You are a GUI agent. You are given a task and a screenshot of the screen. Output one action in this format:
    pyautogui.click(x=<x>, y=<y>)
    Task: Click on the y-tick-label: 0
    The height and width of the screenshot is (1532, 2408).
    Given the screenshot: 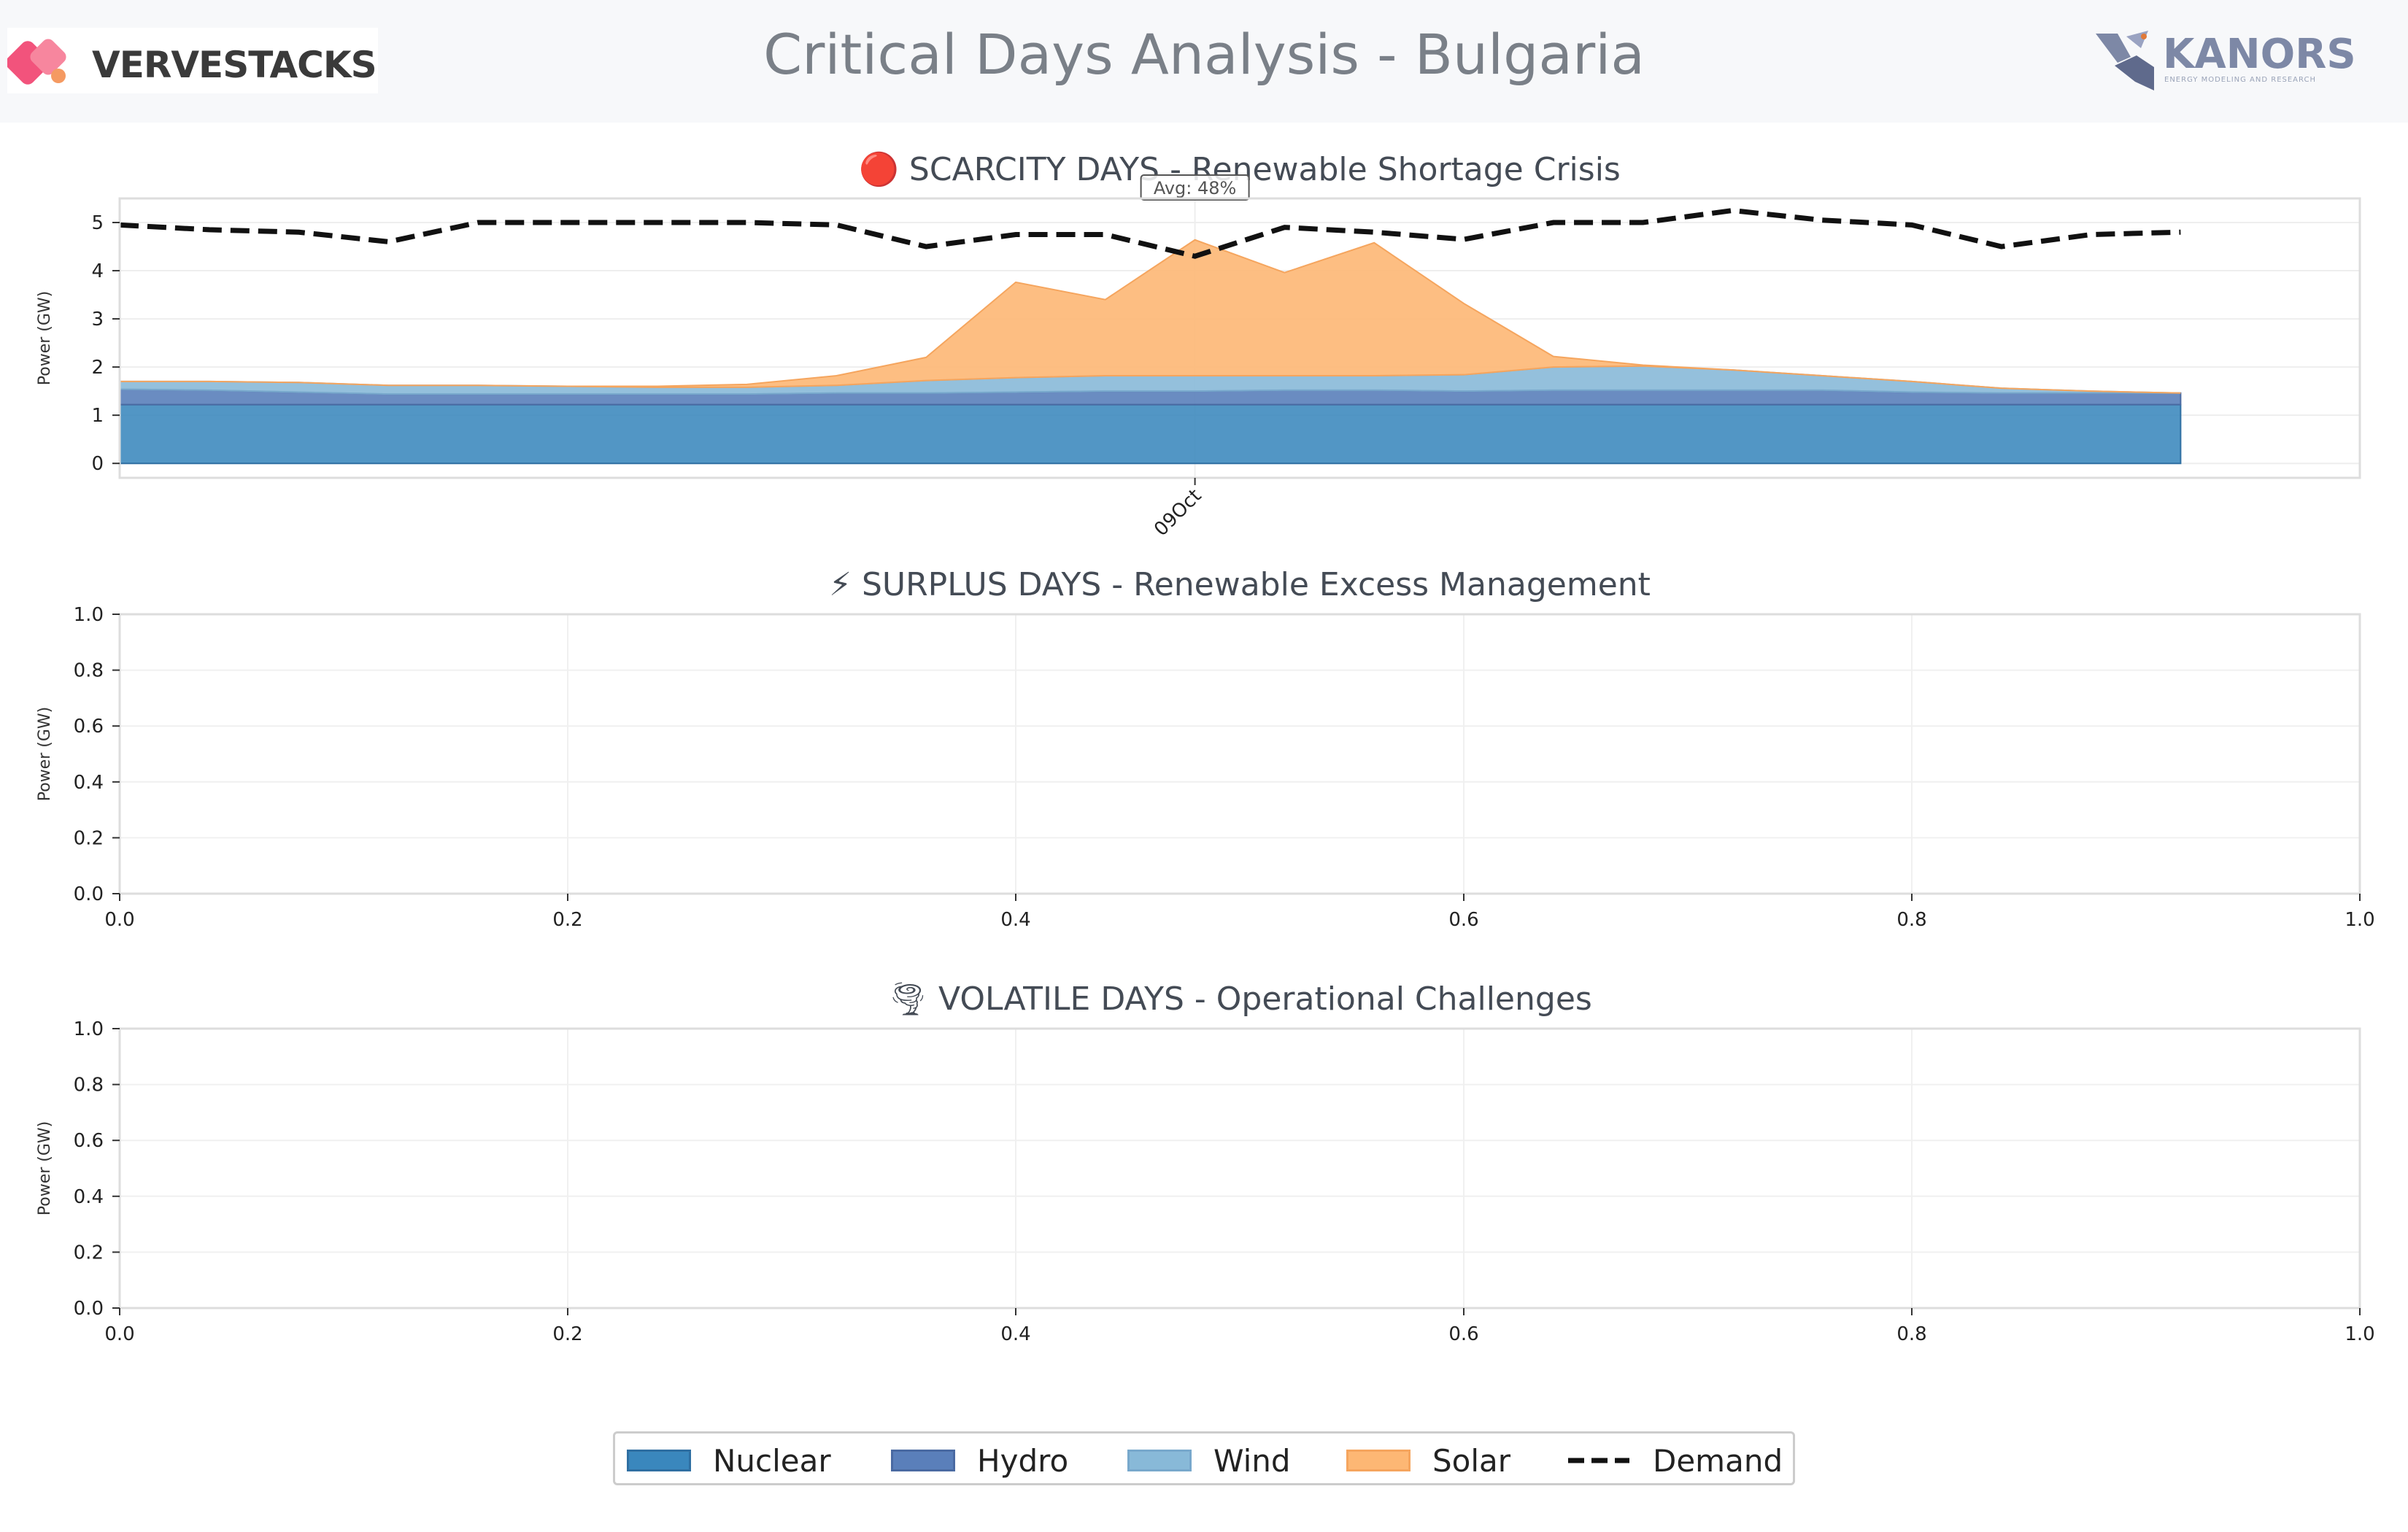 What is the action you would take?
    pyautogui.click(x=97, y=464)
    